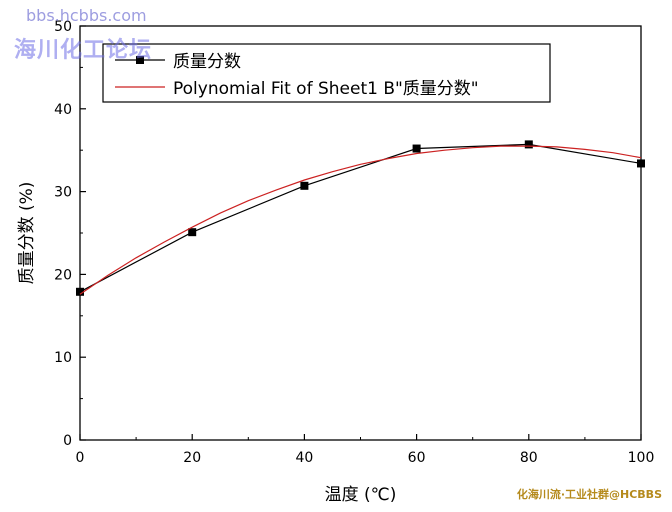  I want to click on x-tick-label: 40, so click(304, 458).